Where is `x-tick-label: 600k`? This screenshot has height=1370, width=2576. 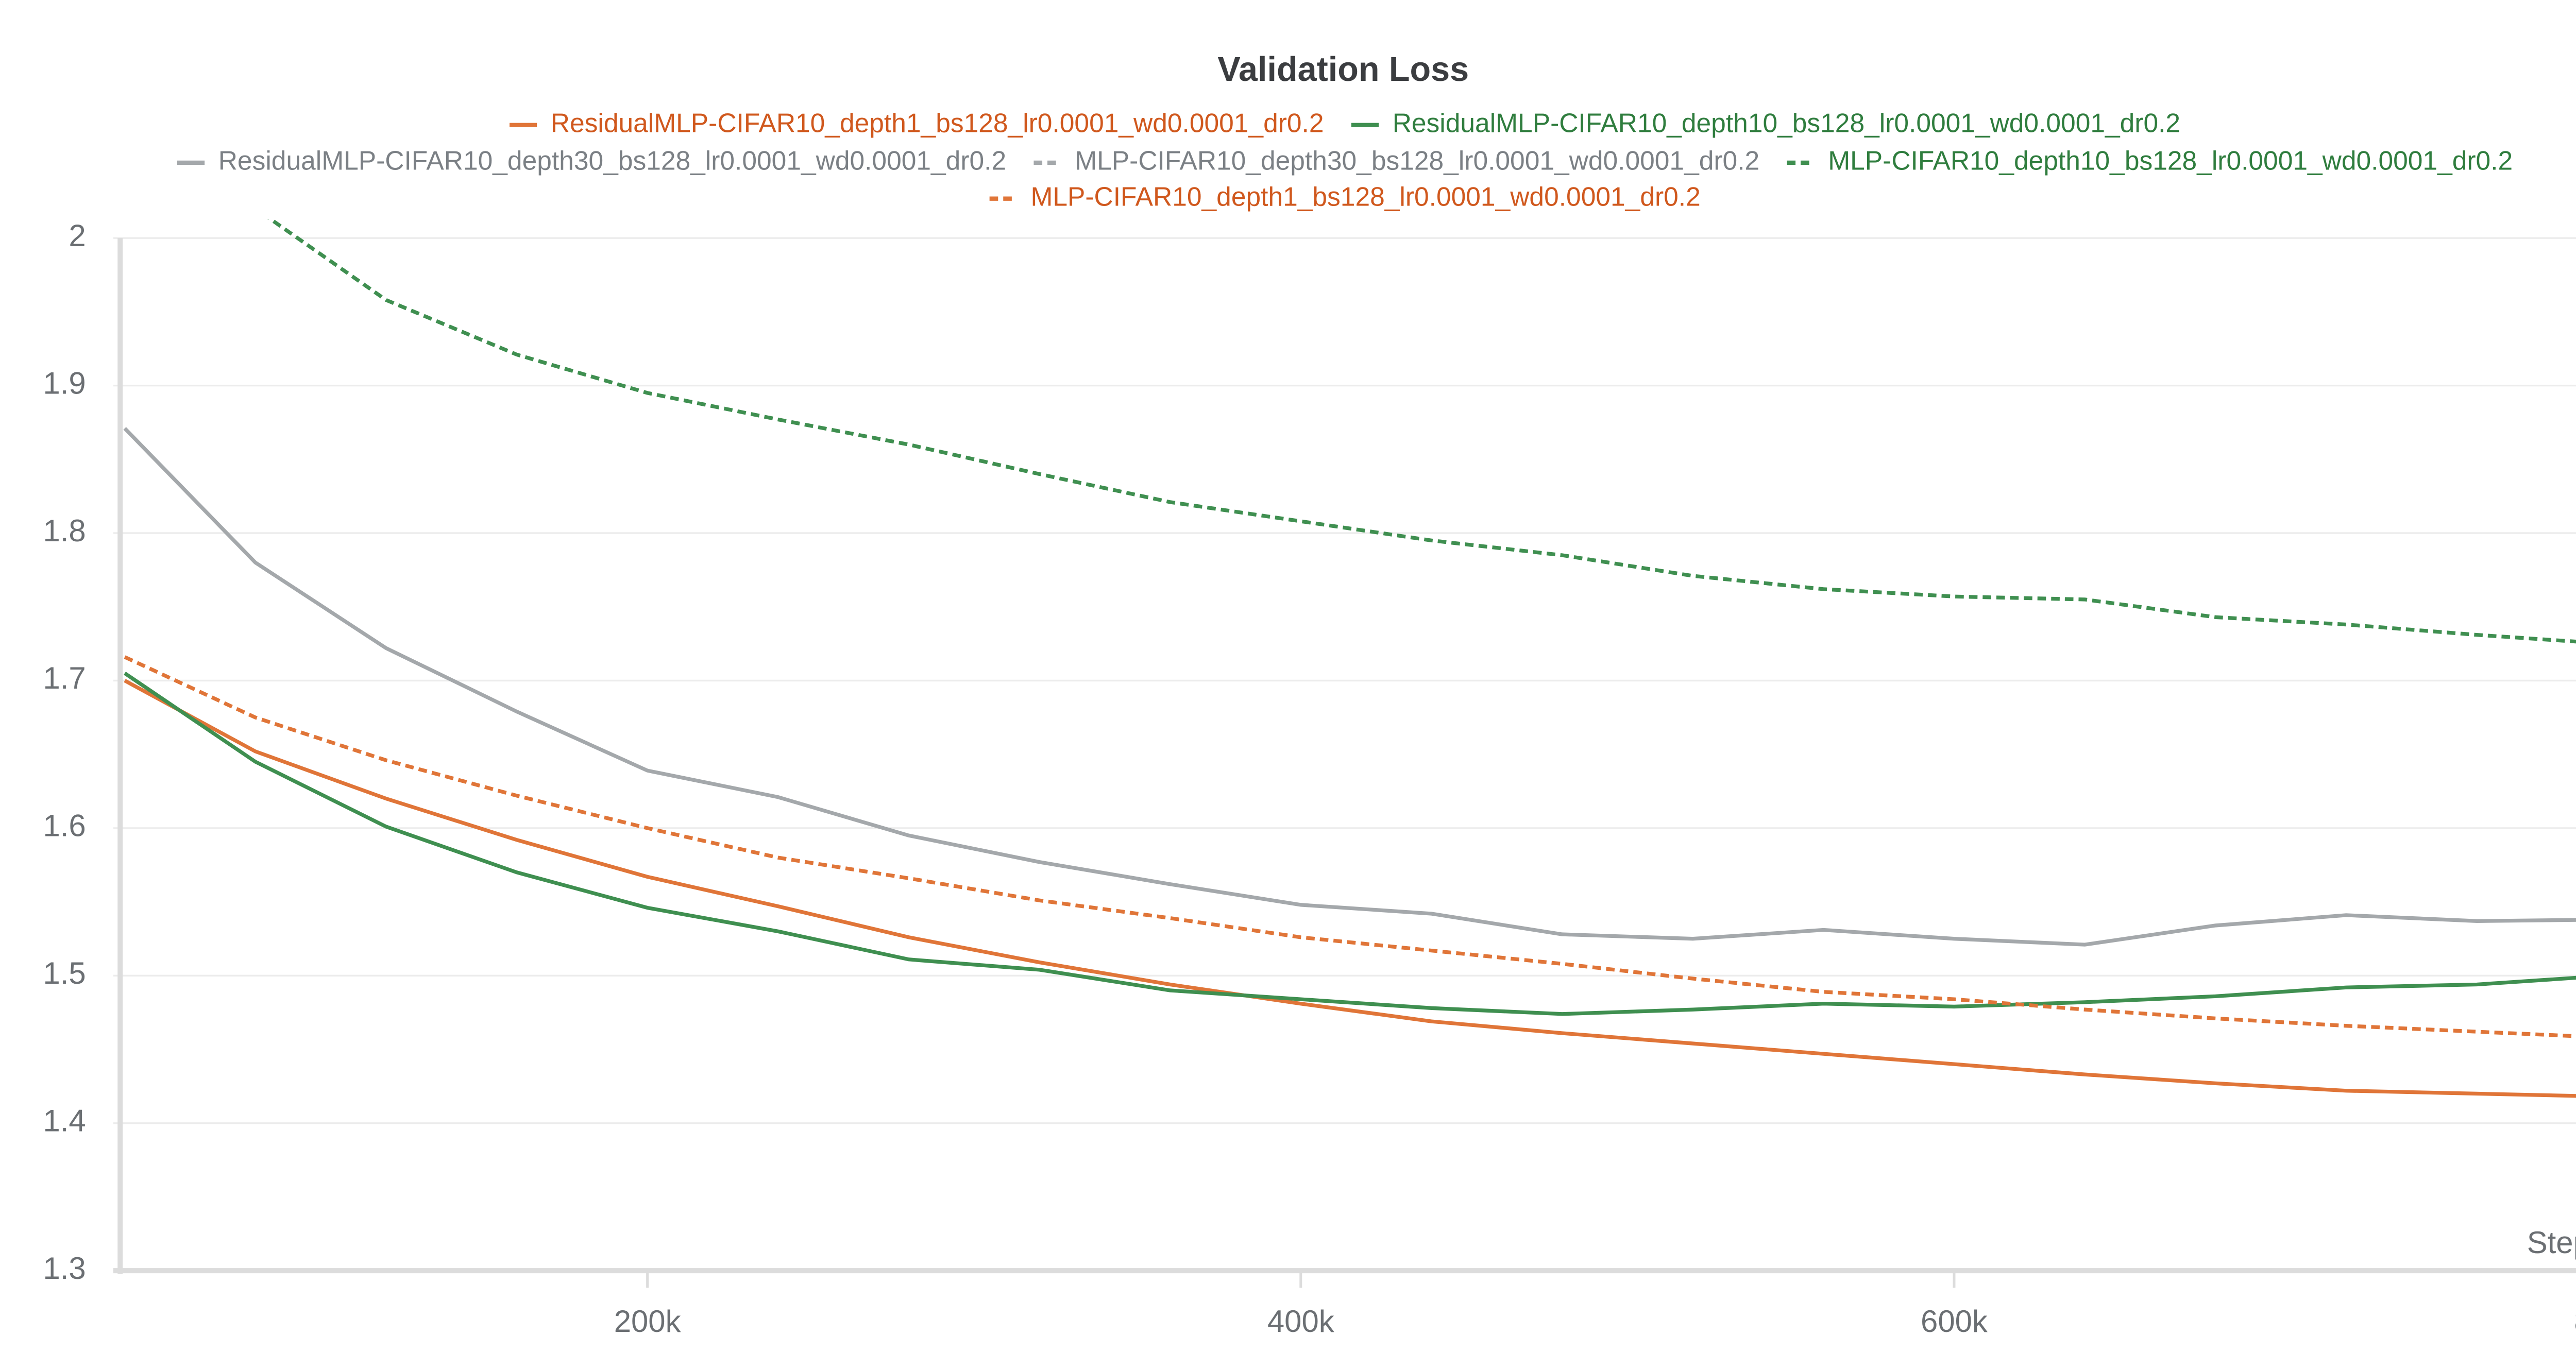 x-tick-label: 600k is located at coordinates (1954, 1322).